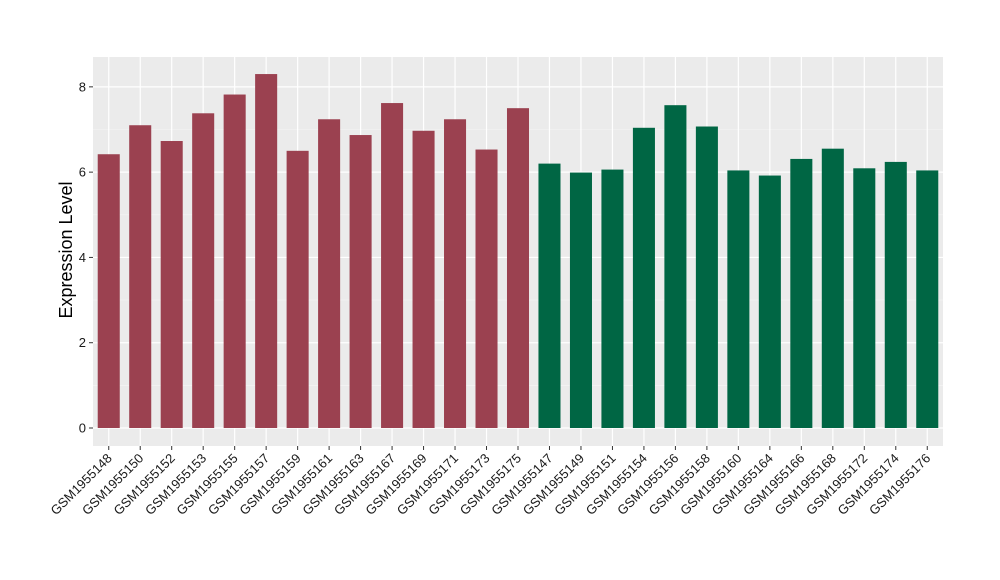 This screenshot has height=580, width=1000. What do you see at coordinates (297, 289) in the screenshot?
I see `bar-GSM1955159` at bounding box center [297, 289].